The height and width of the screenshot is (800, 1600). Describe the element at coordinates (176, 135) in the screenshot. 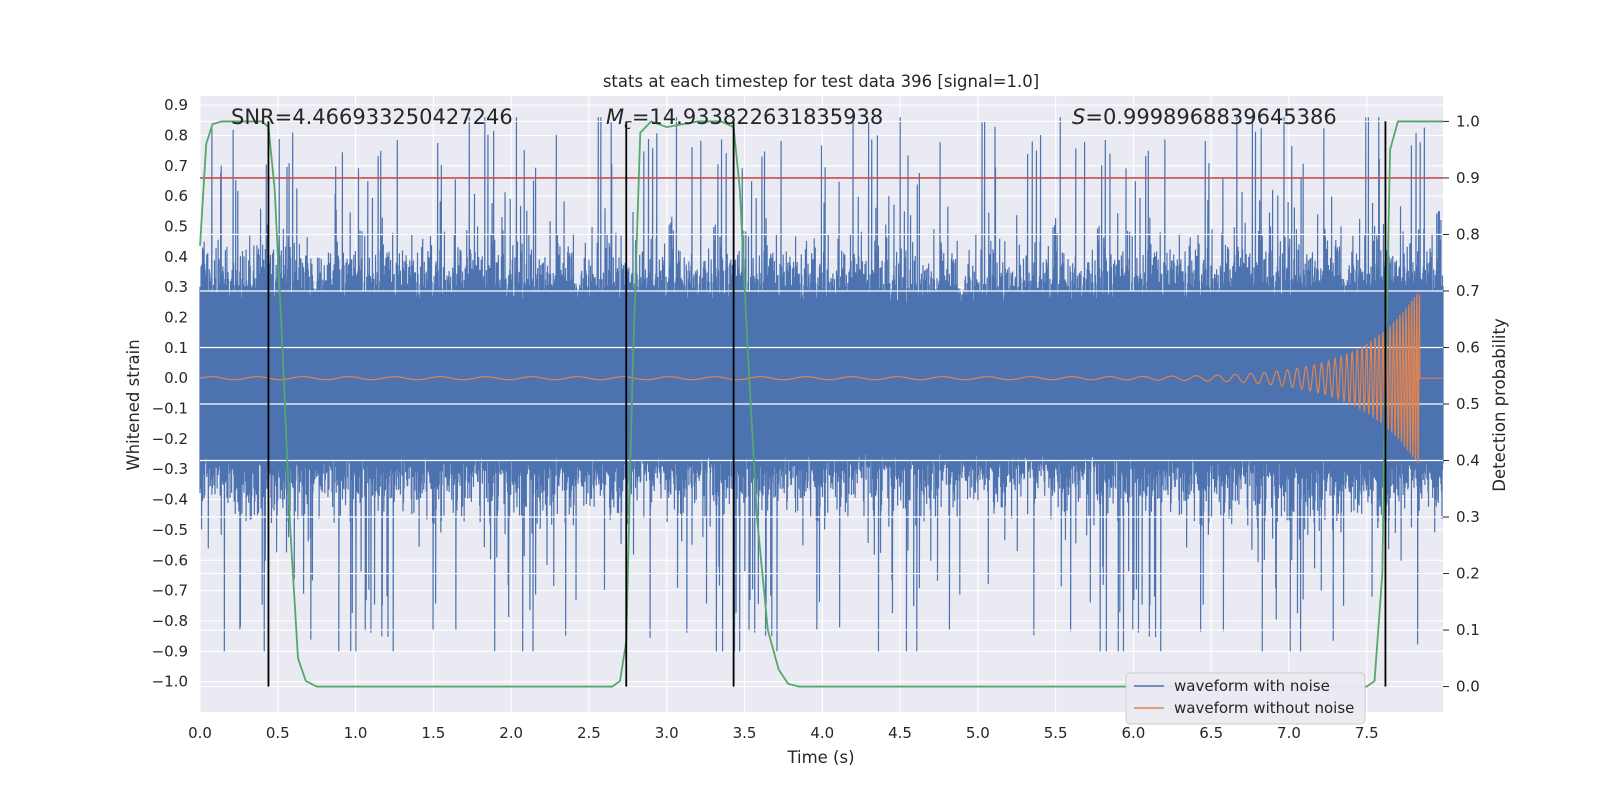

I see `y-left-tick-label: 0.8` at that location.